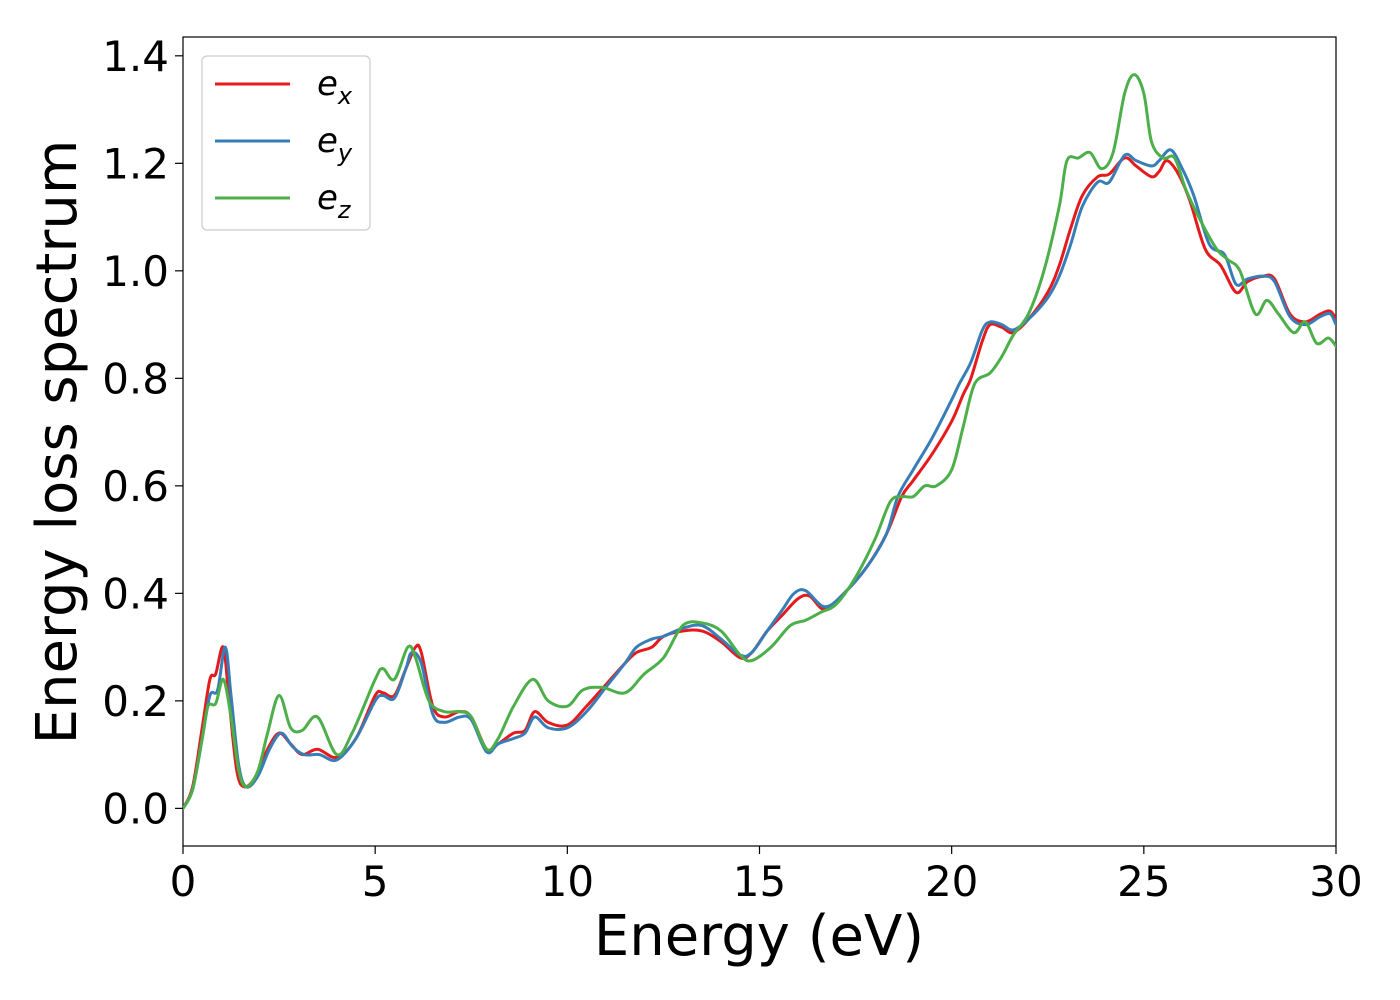 The width and height of the screenshot is (1400, 1000). Describe the element at coordinates (335, 144) in the screenshot. I see `legend-label-e-y: ey` at that location.